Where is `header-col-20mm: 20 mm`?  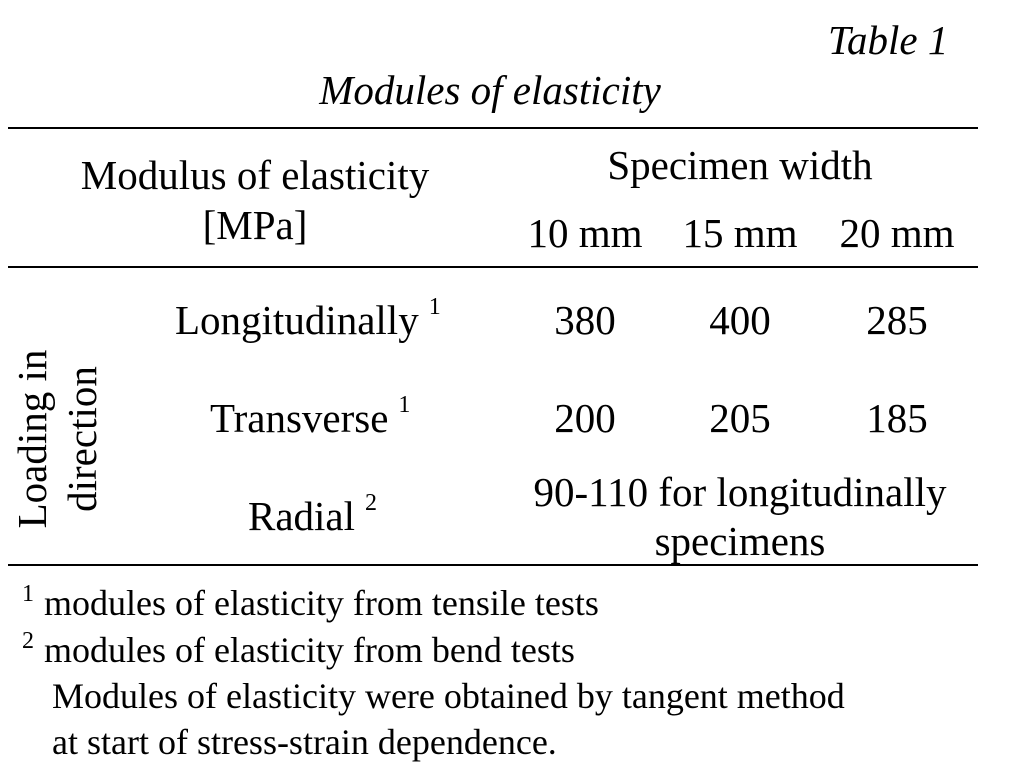 header-col-20mm: 20 mm is located at coordinates (897, 233).